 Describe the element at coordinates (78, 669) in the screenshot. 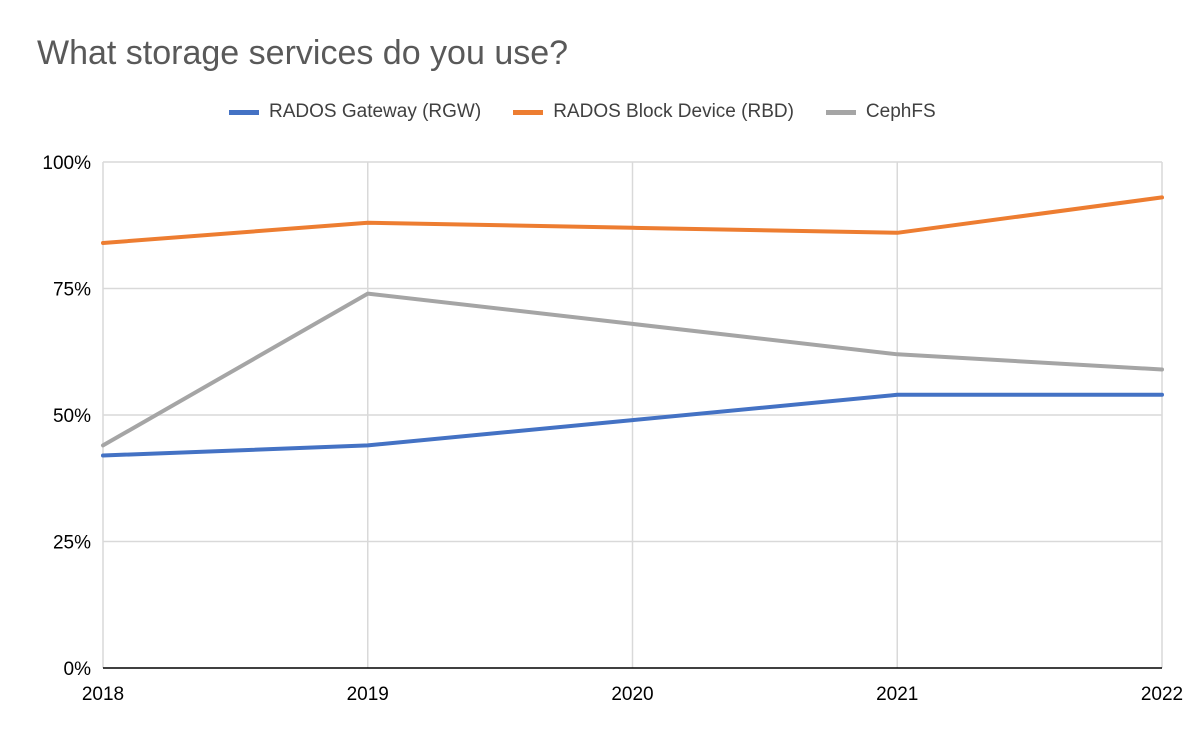

I see `y-tick-label: 0%` at that location.